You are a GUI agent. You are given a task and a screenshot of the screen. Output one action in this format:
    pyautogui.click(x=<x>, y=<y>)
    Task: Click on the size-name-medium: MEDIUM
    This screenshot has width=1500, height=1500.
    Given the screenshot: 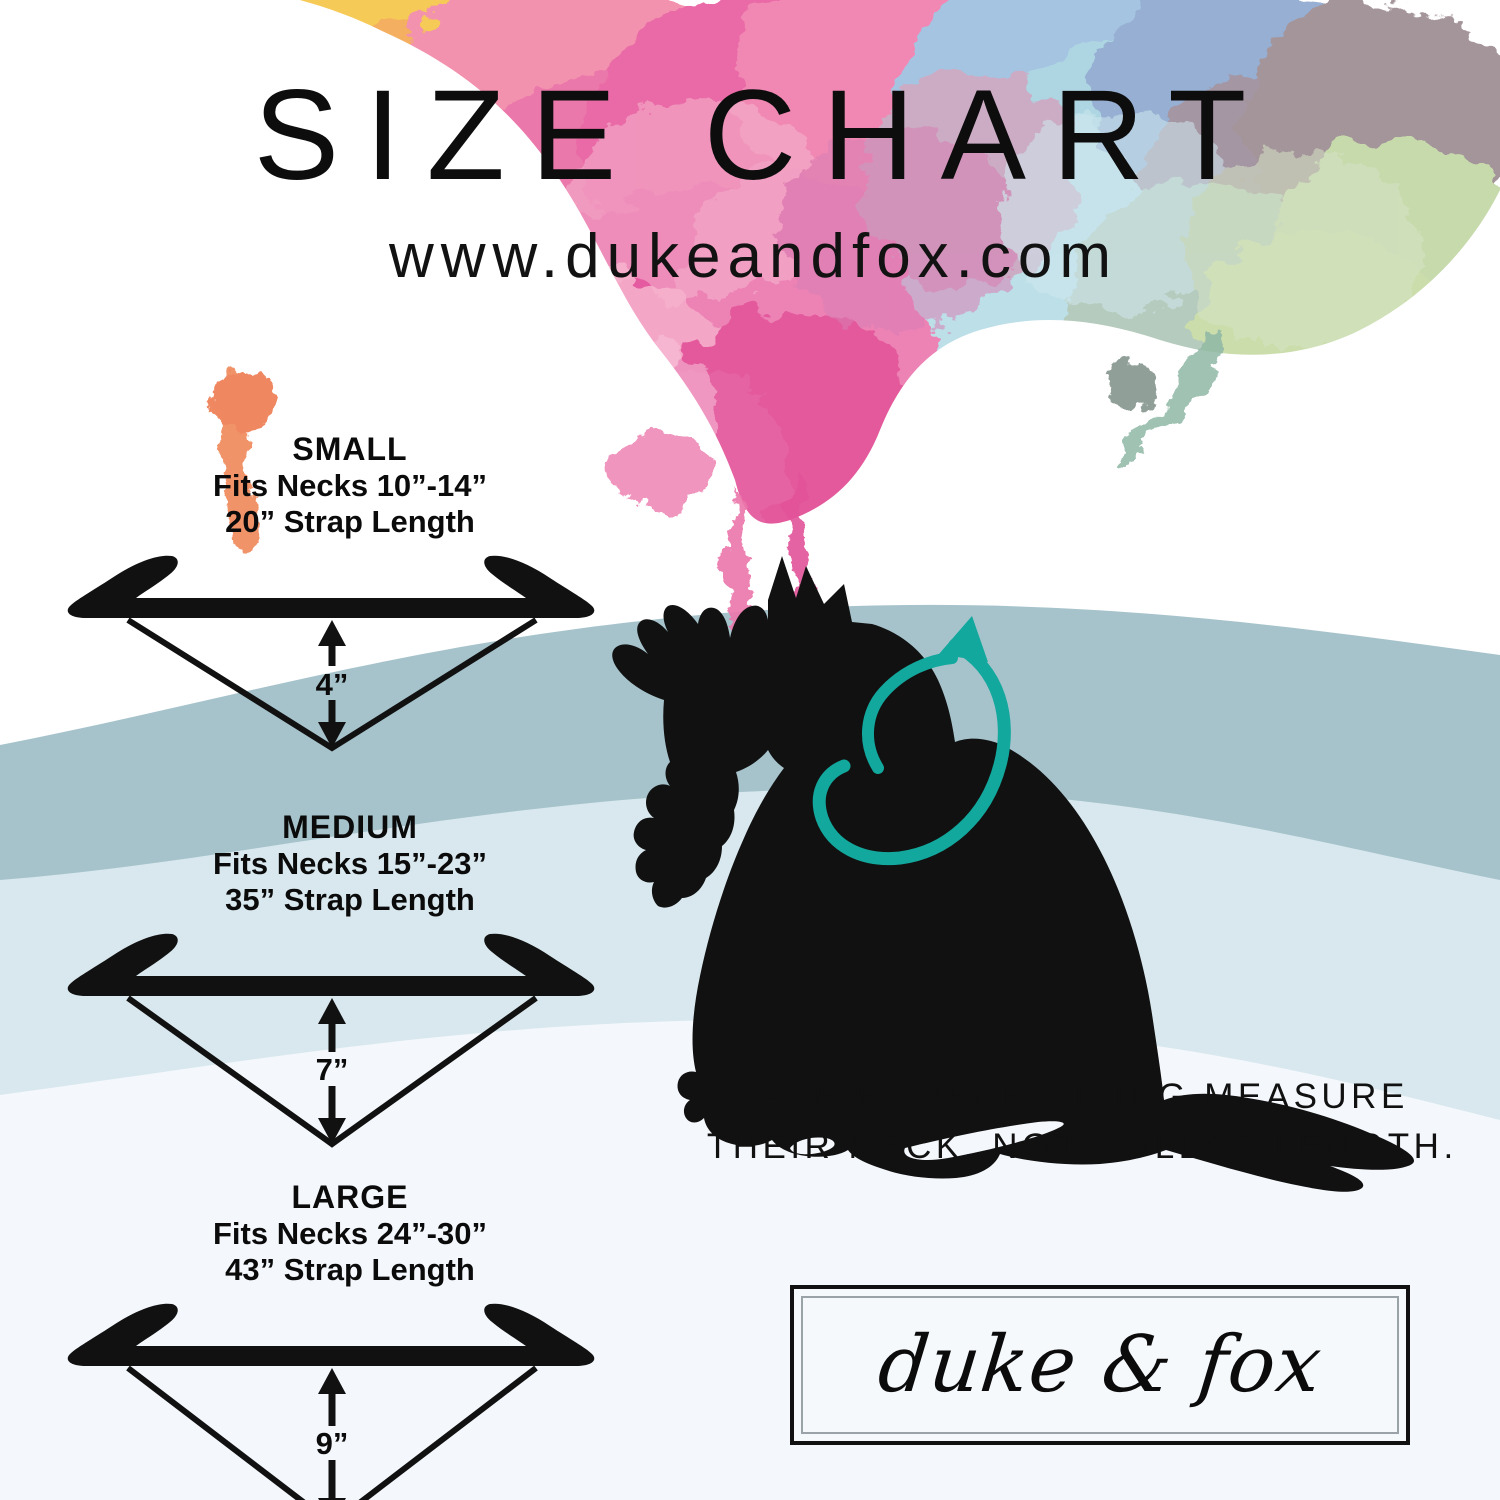 What is the action you would take?
    pyautogui.click(x=350, y=827)
    